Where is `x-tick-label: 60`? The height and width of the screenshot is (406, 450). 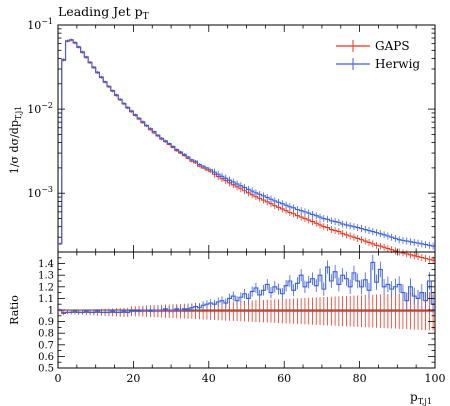 x-tick-label: 60 is located at coordinates (284, 378).